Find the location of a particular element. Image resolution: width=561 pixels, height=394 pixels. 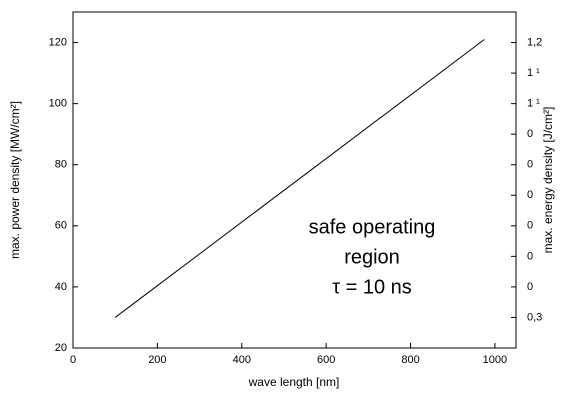

y-tick-label: 100 is located at coordinates (58, 104).